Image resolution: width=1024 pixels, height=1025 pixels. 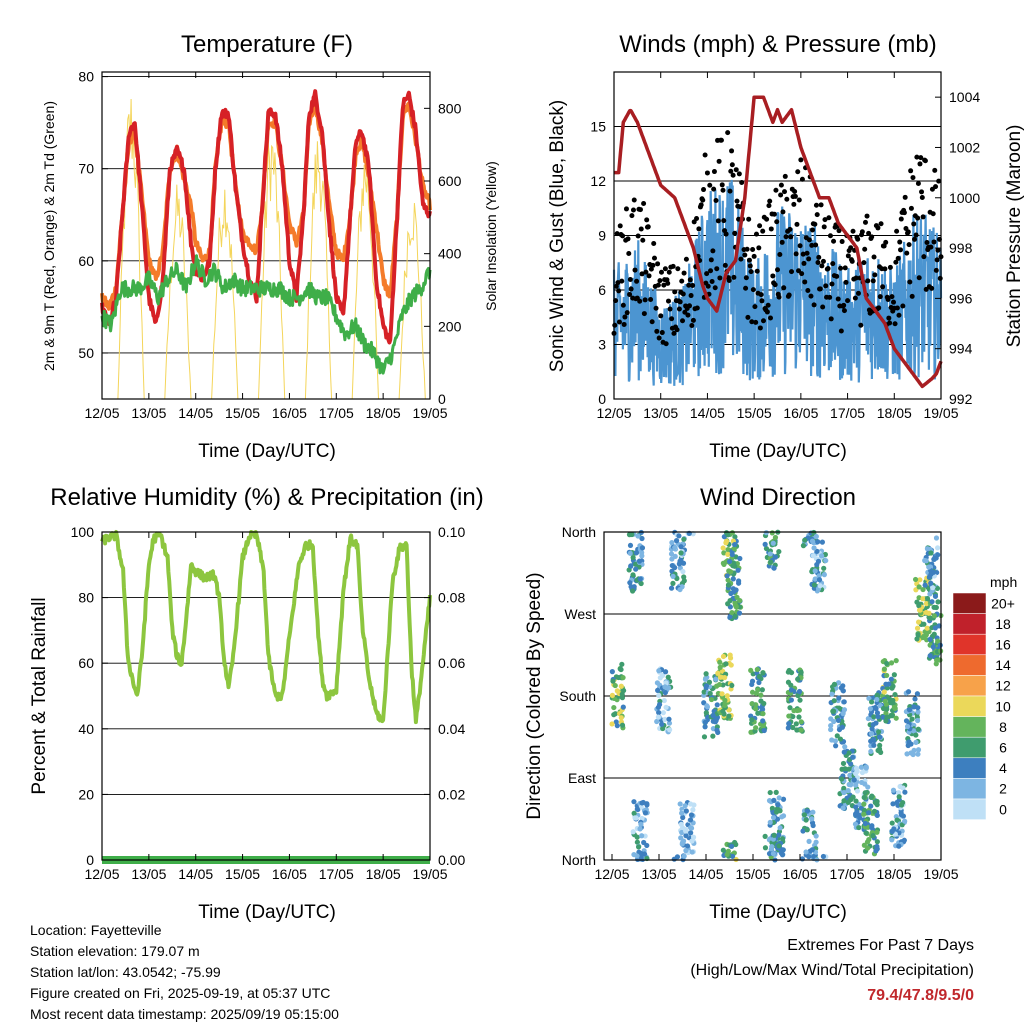 I want to click on legend-label: 8, so click(x=1003, y=727).